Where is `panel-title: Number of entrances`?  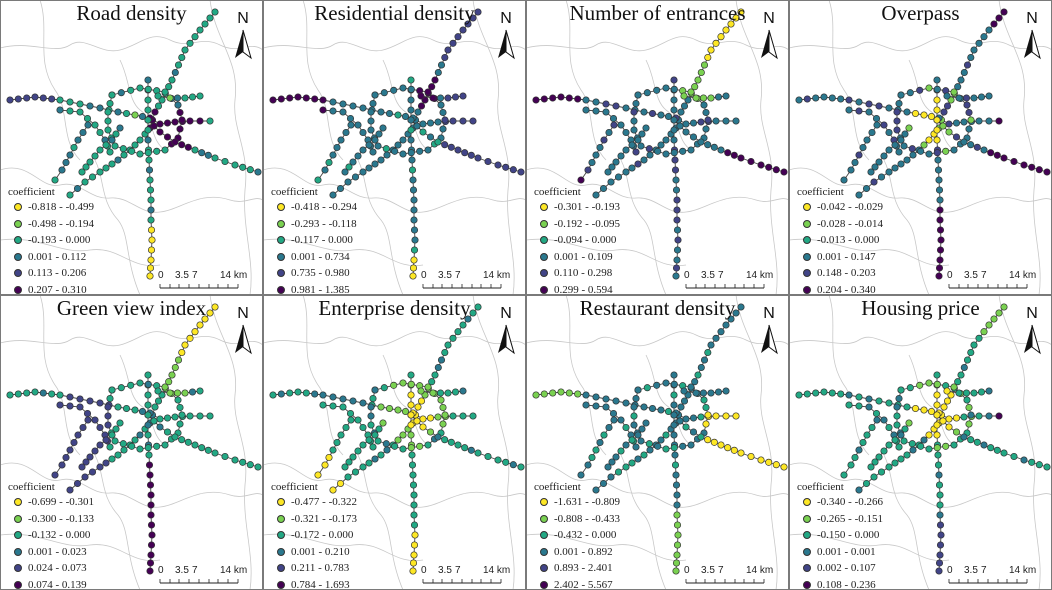 panel-title: Number of entrances is located at coordinates (657, 13).